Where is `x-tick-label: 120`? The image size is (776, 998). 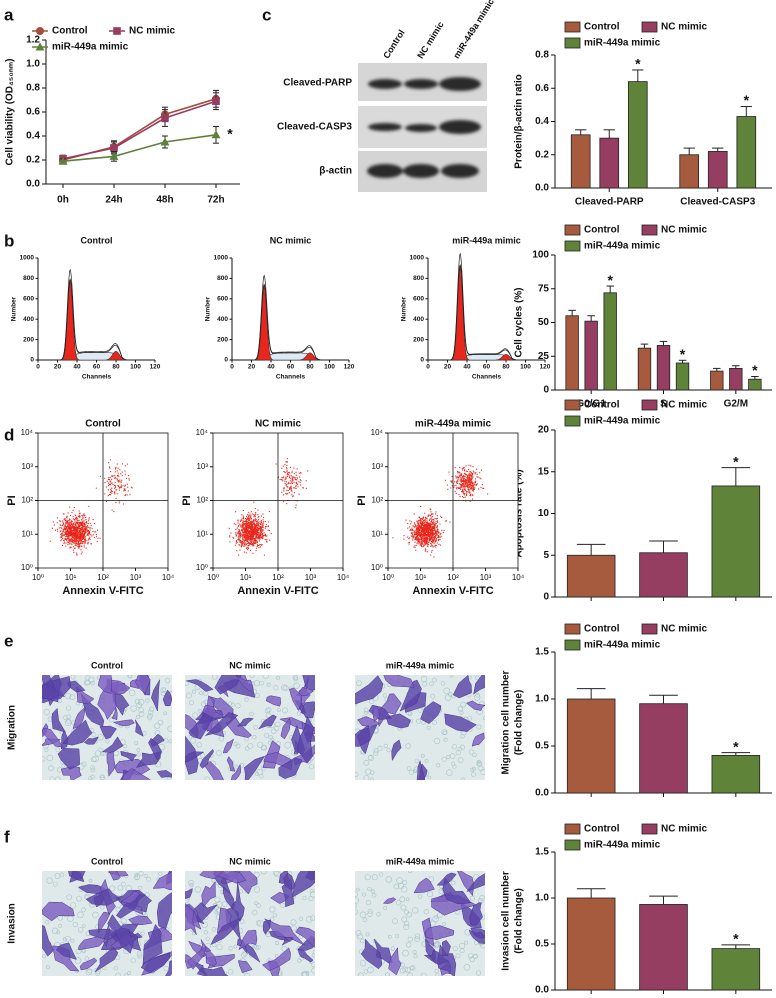
x-tick-label: 120 is located at coordinates (349, 367).